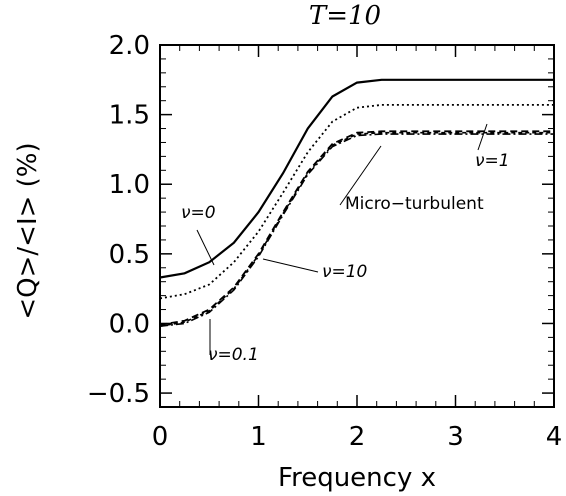 The height and width of the screenshot is (496, 566). What do you see at coordinates (482, 137) in the screenshot?
I see `nu1-leader` at bounding box center [482, 137].